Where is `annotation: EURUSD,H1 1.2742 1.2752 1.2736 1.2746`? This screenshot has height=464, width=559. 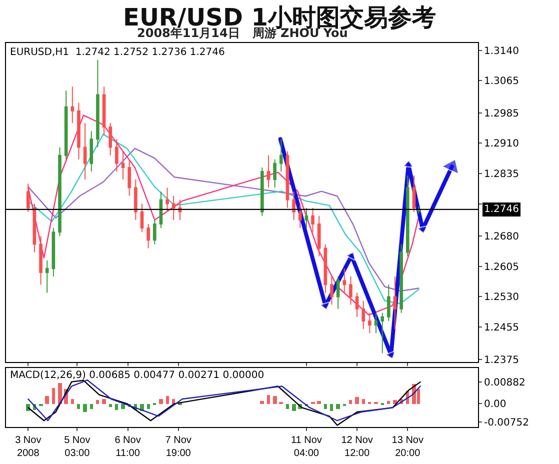
annotation: EURUSD,H1 1.2742 1.2752 1.2736 1.2746 is located at coordinates (117, 52).